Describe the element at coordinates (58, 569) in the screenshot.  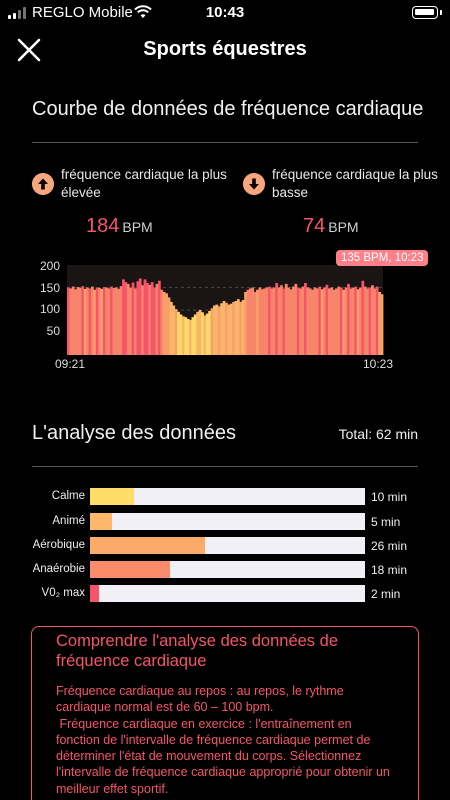
I see `zone-name: Anaérobie` at that location.